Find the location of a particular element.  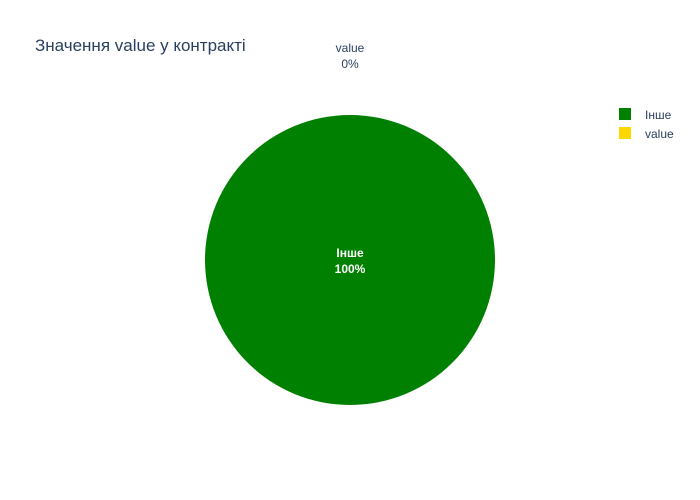

slice-label-value: value is located at coordinates (350, 48).